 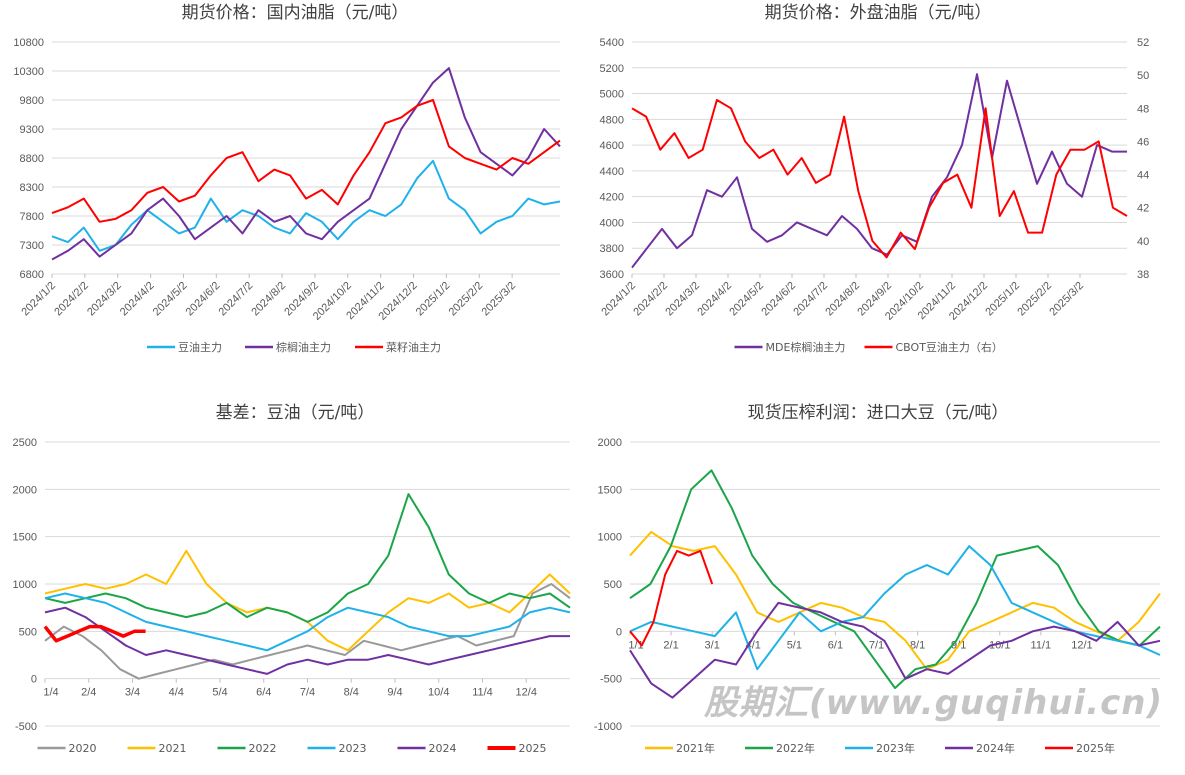 I want to click on x-tick-label: 7/4, so click(x=307, y=693).